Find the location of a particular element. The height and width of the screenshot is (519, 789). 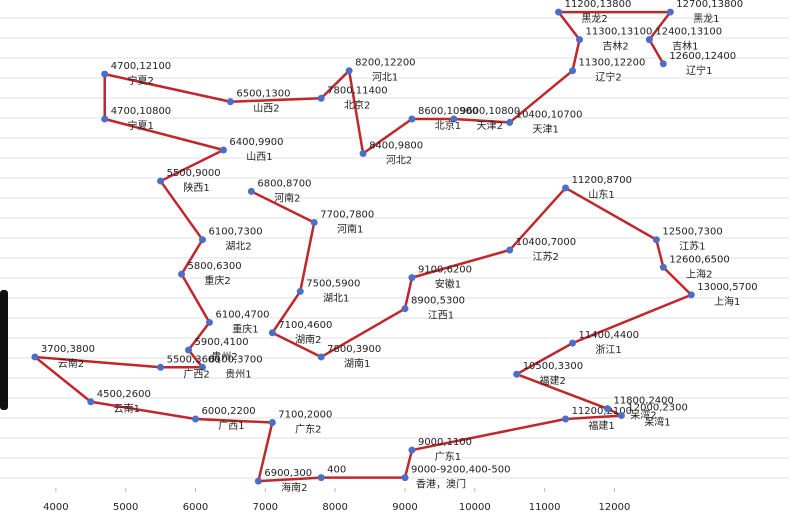

point-name: 宁夏2 is located at coordinates (141, 80).